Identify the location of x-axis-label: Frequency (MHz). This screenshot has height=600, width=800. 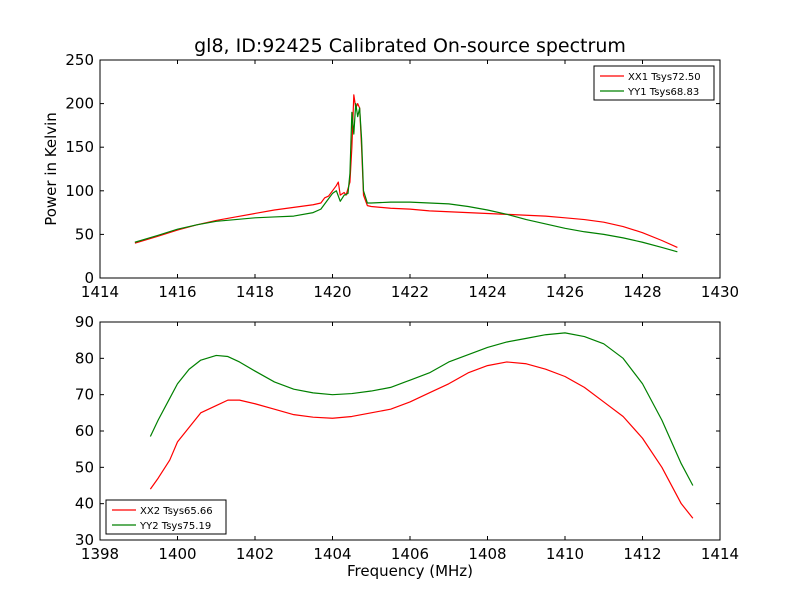
(410, 571).